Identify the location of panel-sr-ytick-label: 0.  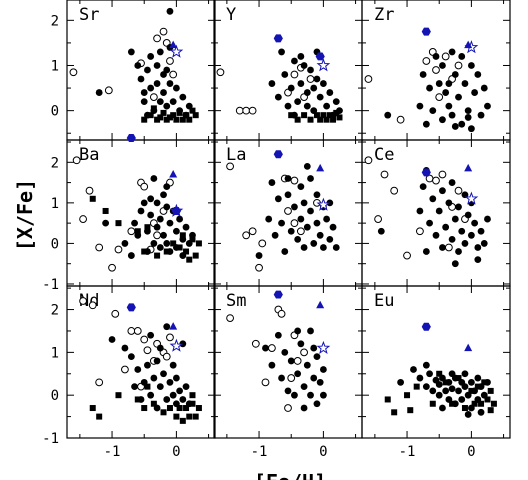
(55, 112).